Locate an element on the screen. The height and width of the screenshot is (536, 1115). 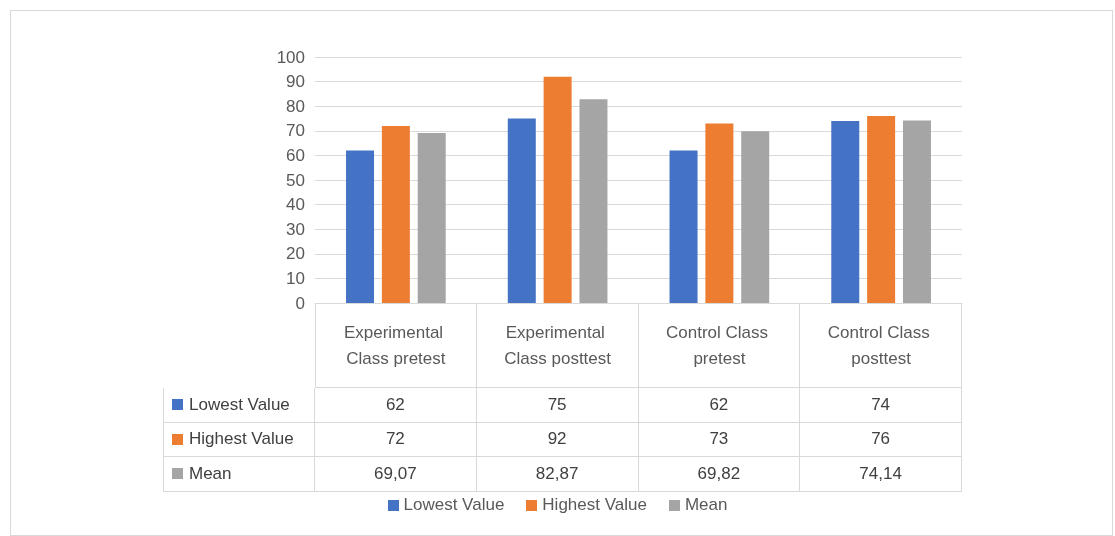
data-label: 75 is located at coordinates (557, 405).